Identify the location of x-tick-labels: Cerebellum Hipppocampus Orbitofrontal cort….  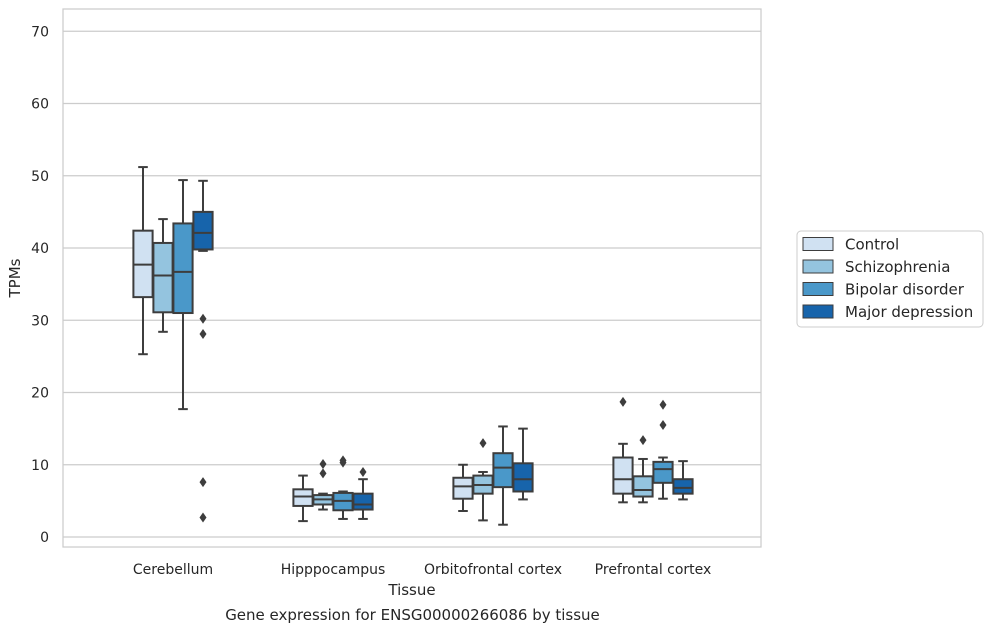
(422, 570).